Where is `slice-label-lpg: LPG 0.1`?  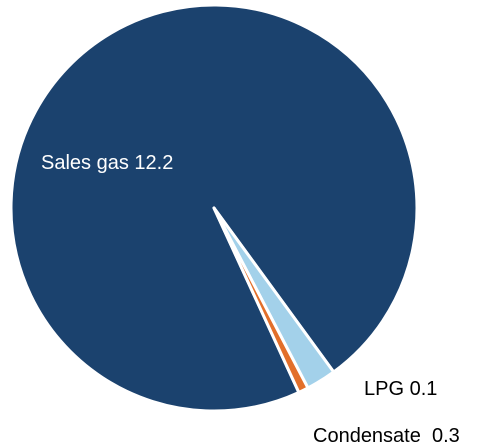 slice-label-lpg: LPG 0.1 is located at coordinates (400, 389).